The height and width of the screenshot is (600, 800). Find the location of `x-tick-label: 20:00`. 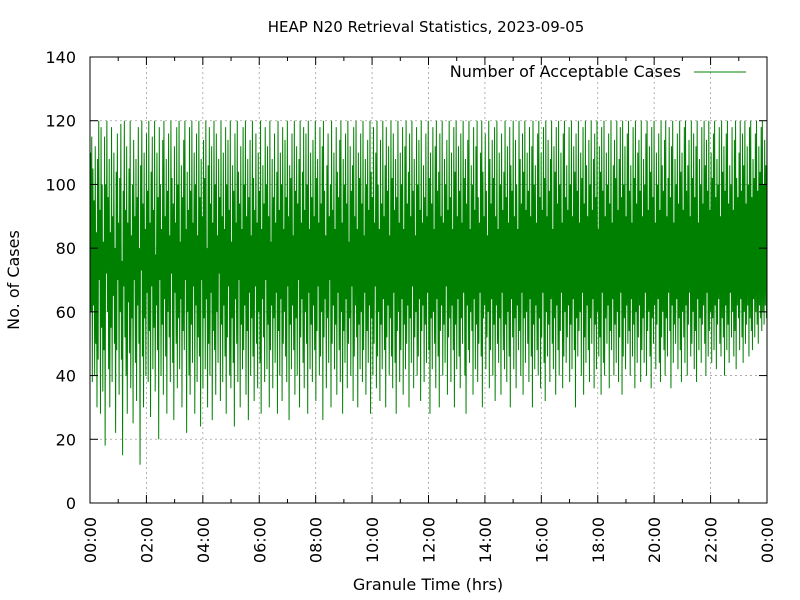

x-tick-label: 20:00 is located at coordinates (654, 540).